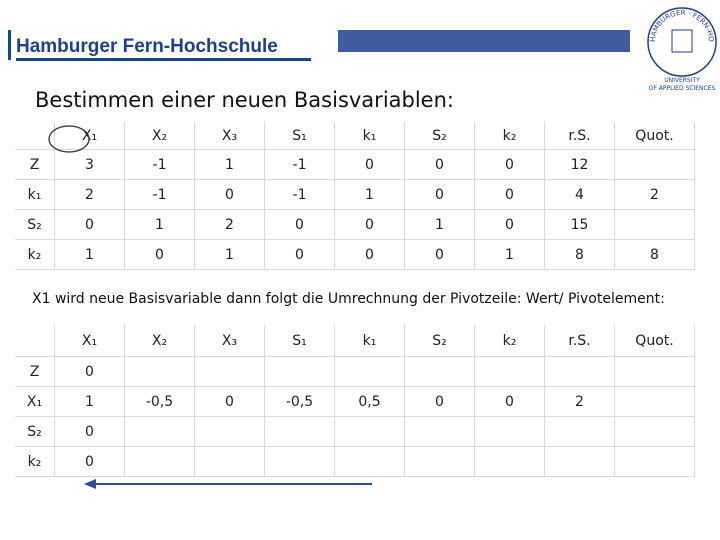  What do you see at coordinates (160, 341) in the screenshot?
I see `column-header: X₂` at bounding box center [160, 341].